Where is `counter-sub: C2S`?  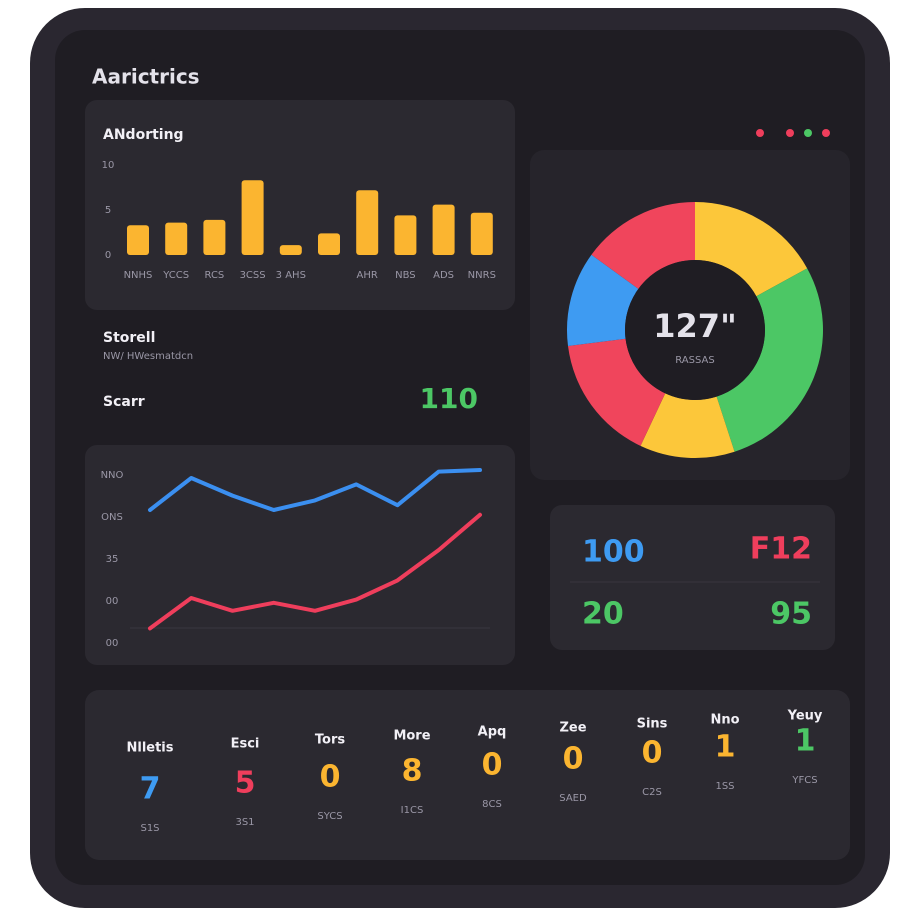
counter-sub: C2S is located at coordinates (652, 792).